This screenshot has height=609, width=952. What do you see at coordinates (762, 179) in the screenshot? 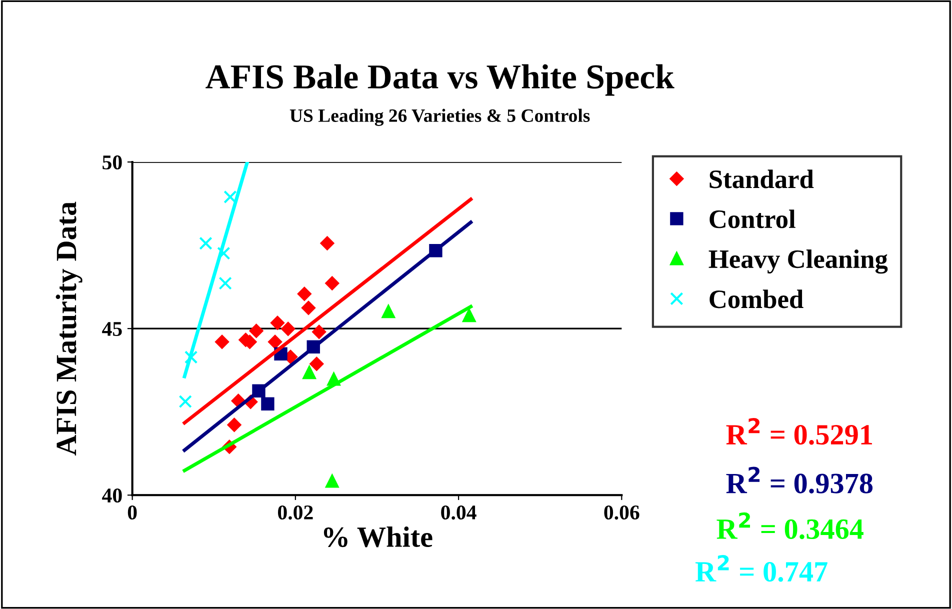
I see `legend-label: Standard` at bounding box center [762, 179].